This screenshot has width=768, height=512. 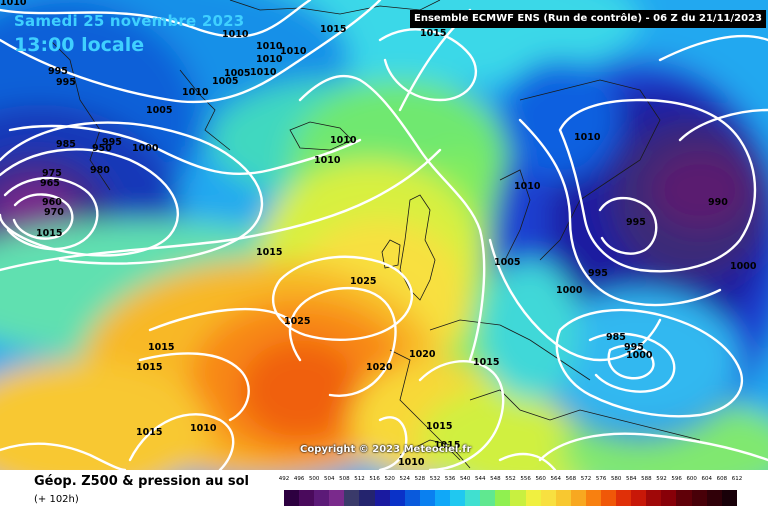 What do you see at coordinates (707, 479) in the screenshot?
I see `legend-tick-label: 604` at bounding box center [707, 479].